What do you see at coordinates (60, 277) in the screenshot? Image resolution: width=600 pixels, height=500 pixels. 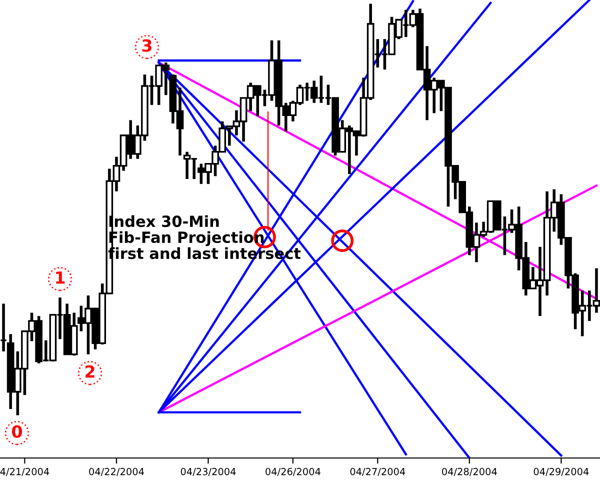 I see `annotation: 1` at bounding box center [60, 277].